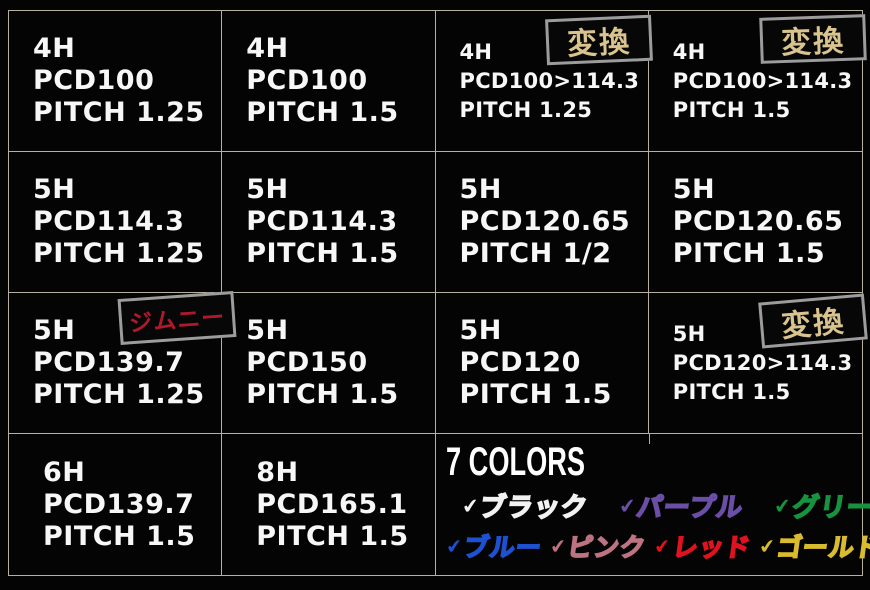  I want to click on pcd-label: PCD120, so click(520, 362).